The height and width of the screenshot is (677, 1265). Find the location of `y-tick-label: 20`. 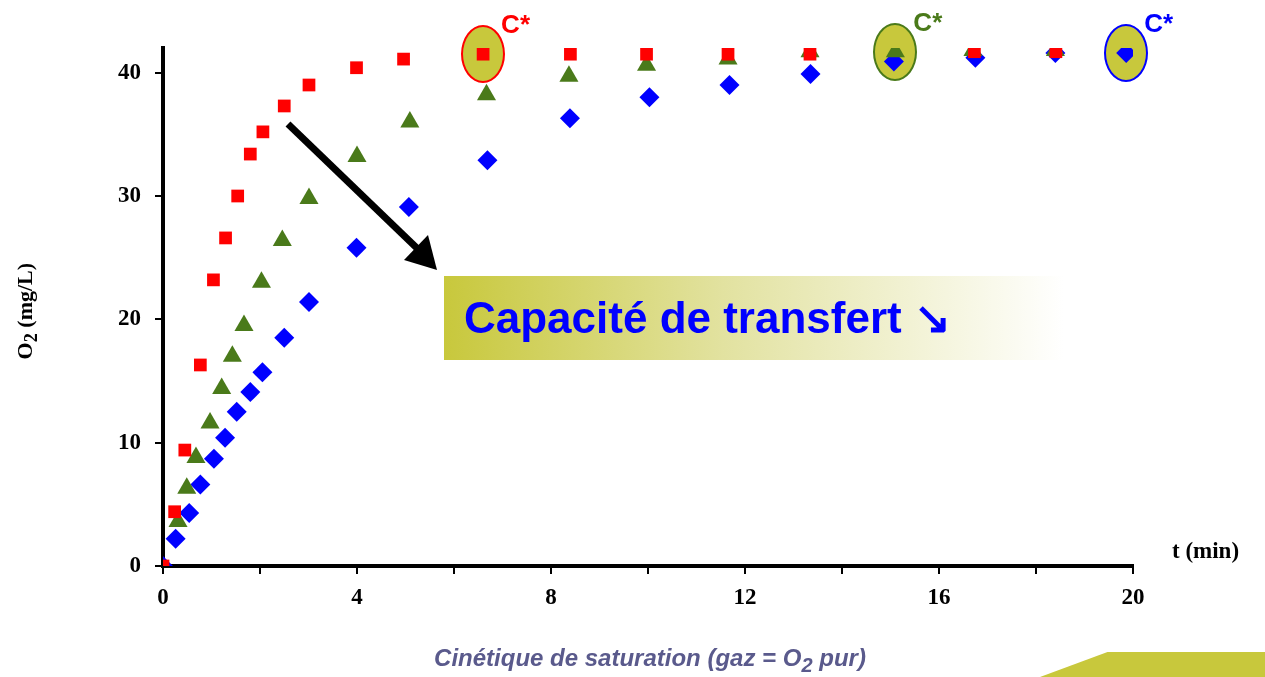

y-tick-label: 20 is located at coordinates (129, 318).